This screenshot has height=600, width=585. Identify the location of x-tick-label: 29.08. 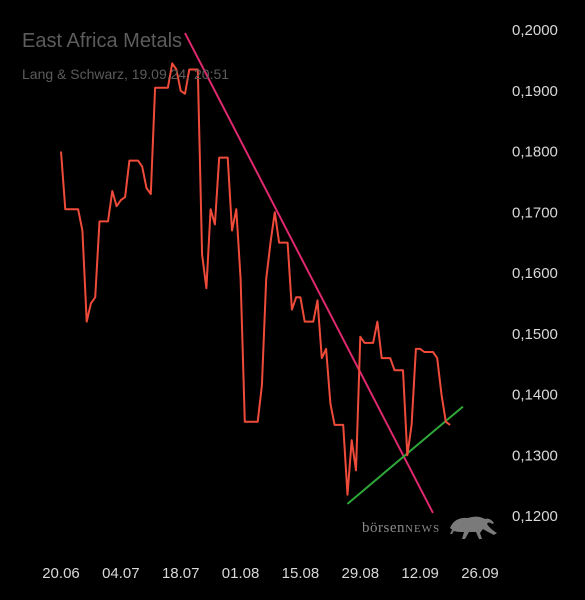
(361, 573).